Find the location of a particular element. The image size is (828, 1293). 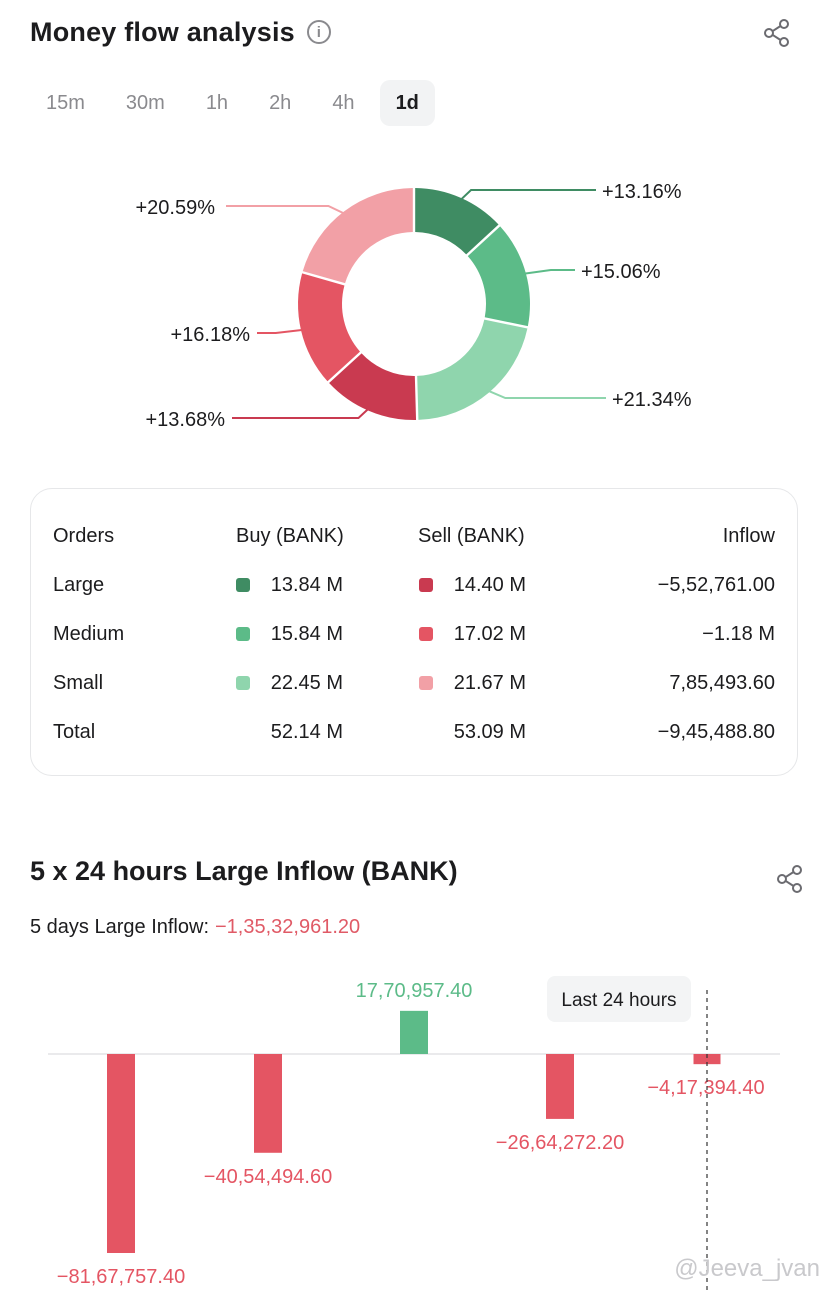

donut-slice-label: +21.34% is located at coordinates (652, 400).